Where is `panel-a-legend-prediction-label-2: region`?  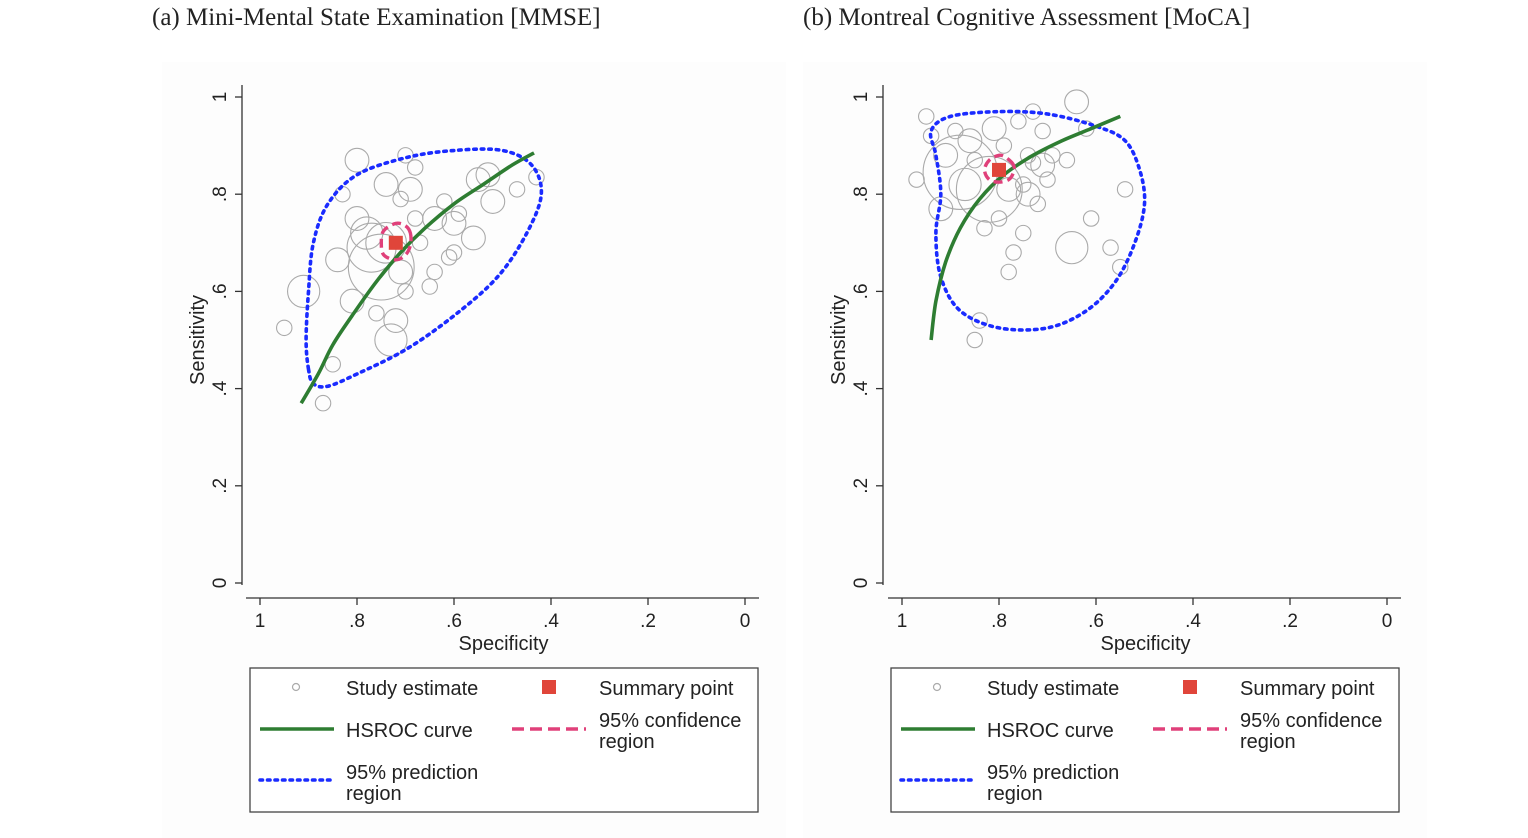 panel-a-legend-prediction-label-2: region is located at coordinates (374, 794).